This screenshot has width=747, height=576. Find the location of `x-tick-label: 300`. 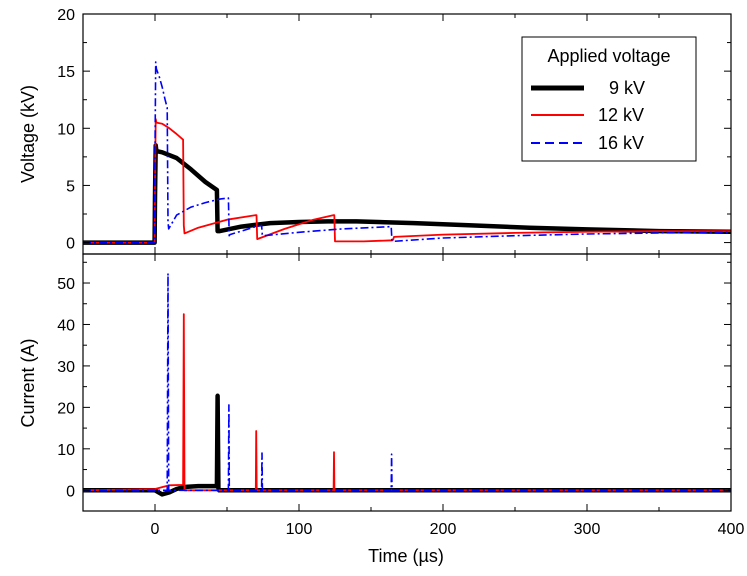

x-tick-label: 300 is located at coordinates (587, 529).